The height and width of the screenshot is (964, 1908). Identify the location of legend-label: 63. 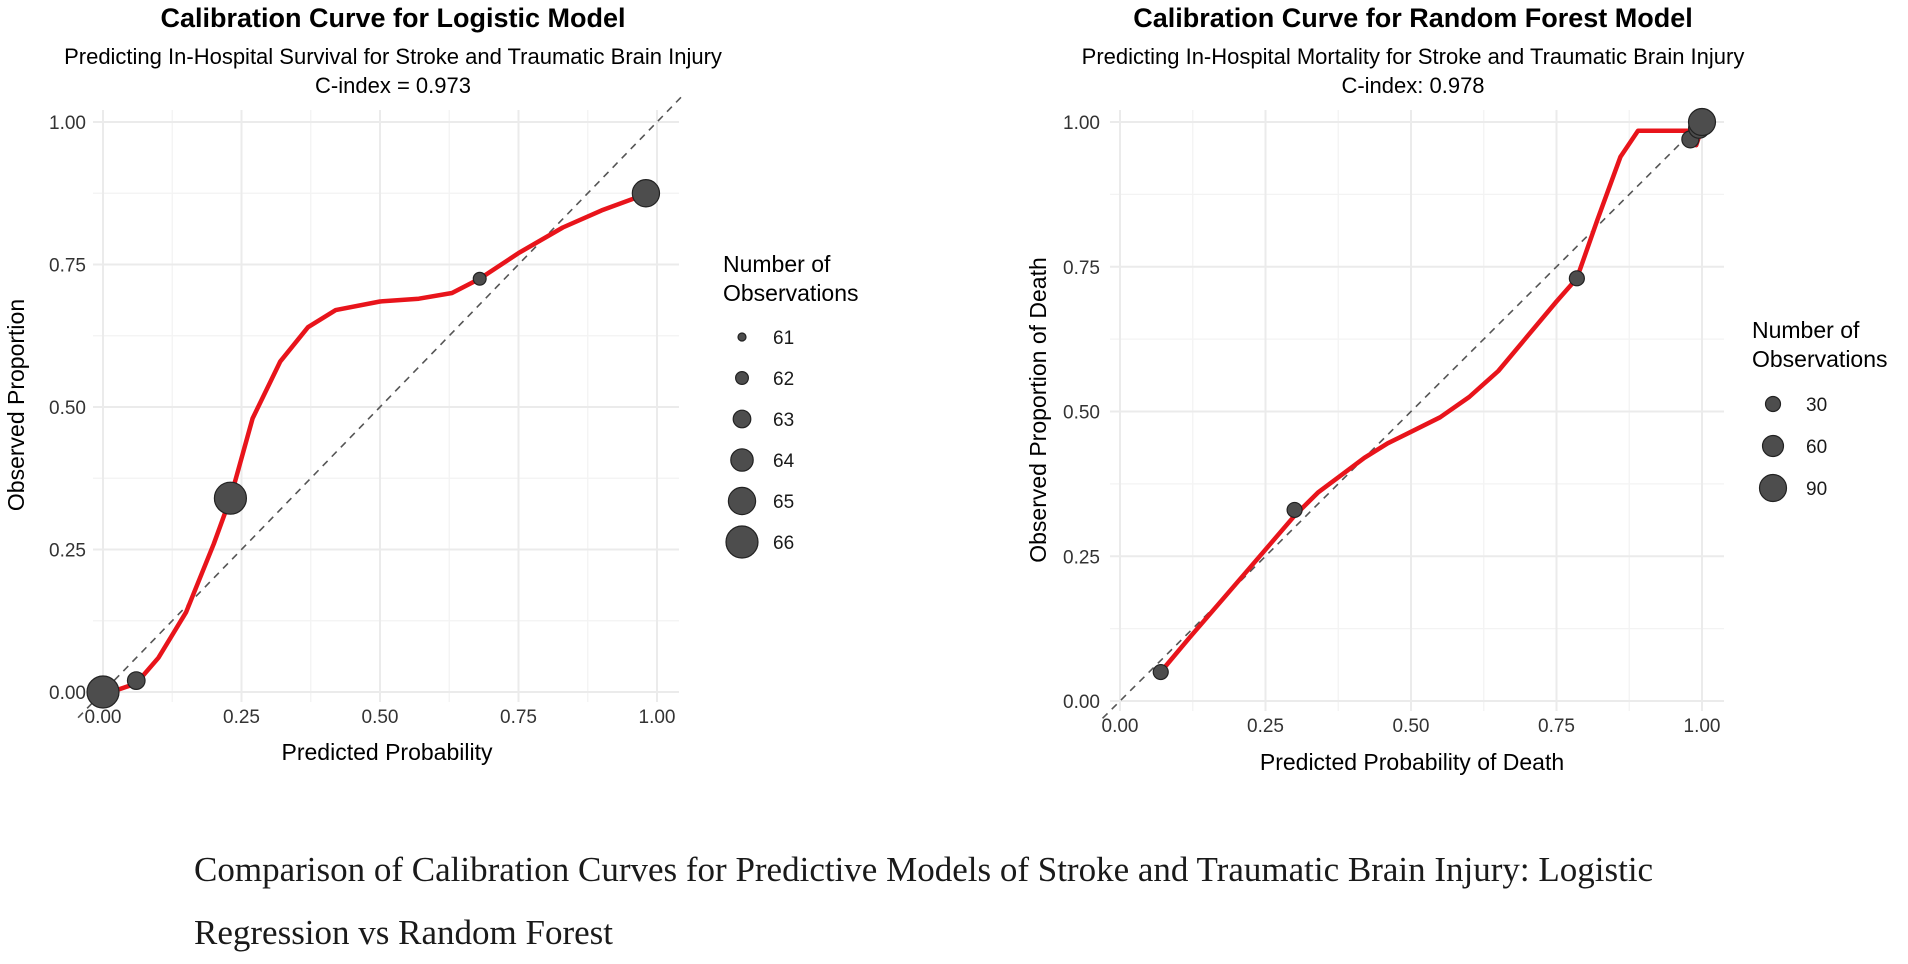
(783, 420).